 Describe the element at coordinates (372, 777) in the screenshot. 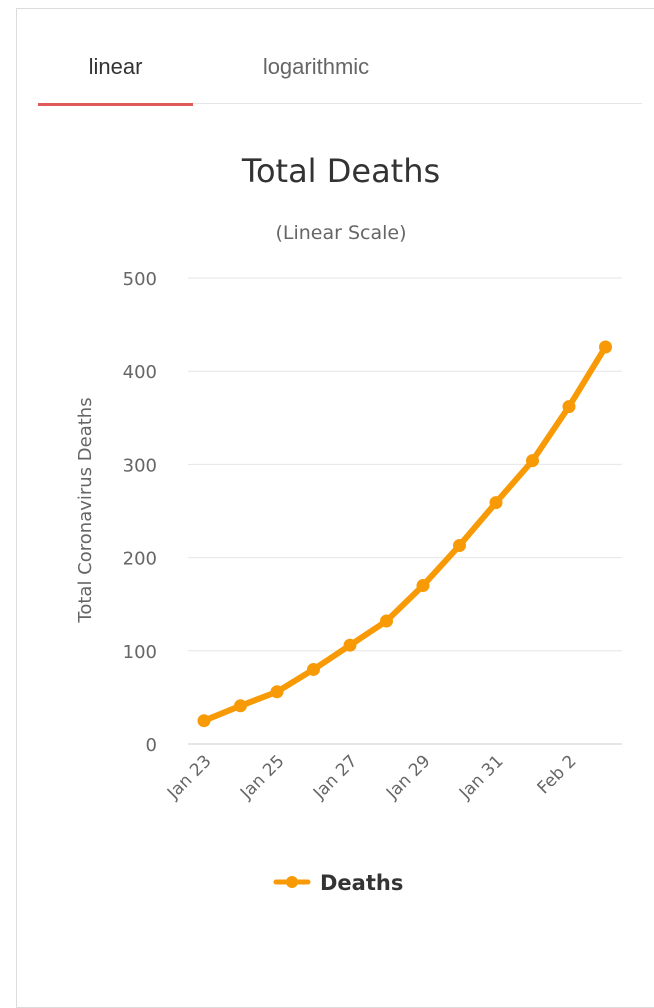

I see `x-axis-ticks: Jan 23 Jan 25 Jan 27 Jan 29 Jan 31 Feb 2` at that location.